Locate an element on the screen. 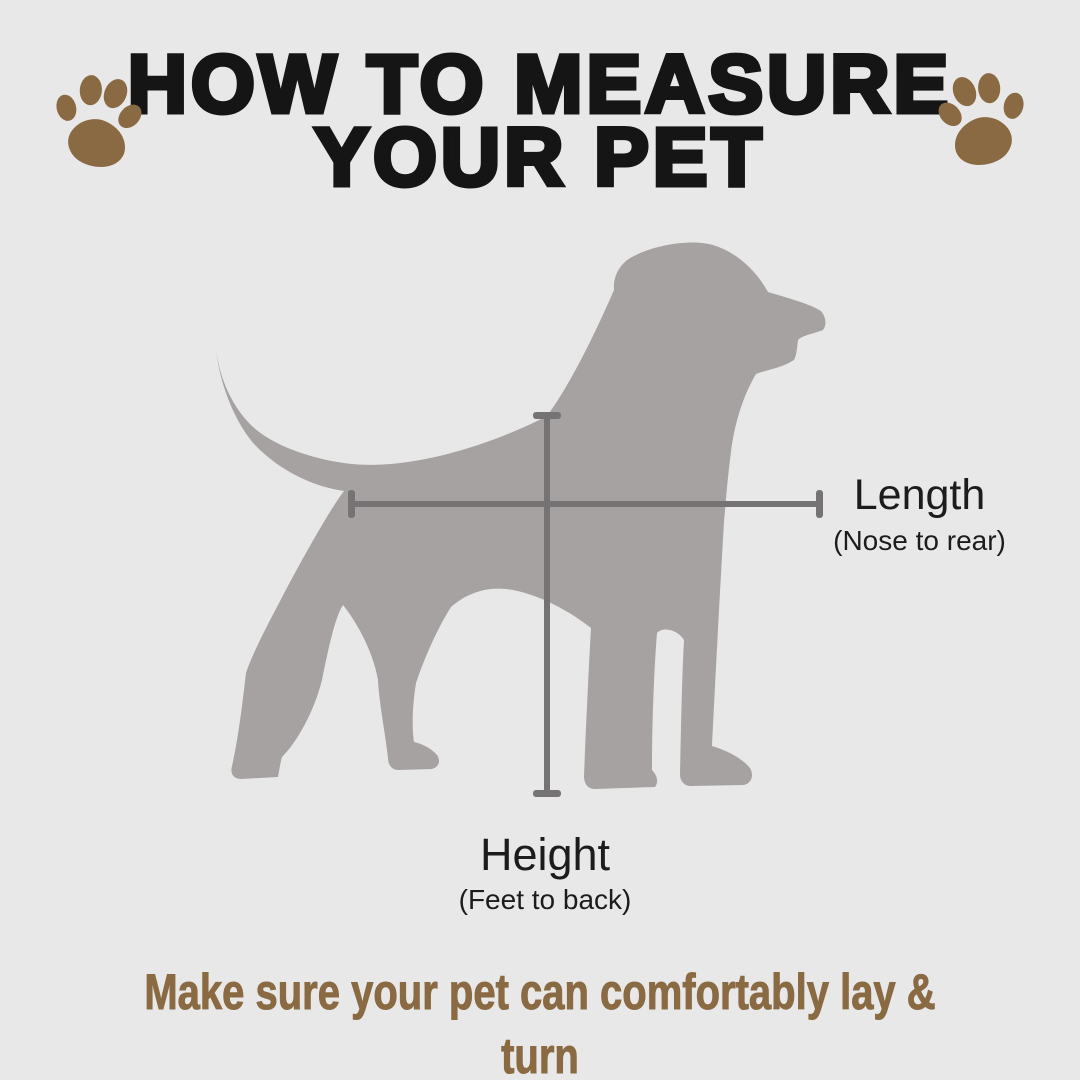 The height and width of the screenshot is (1080, 1080). height-measure-line is located at coordinates (547, 605).